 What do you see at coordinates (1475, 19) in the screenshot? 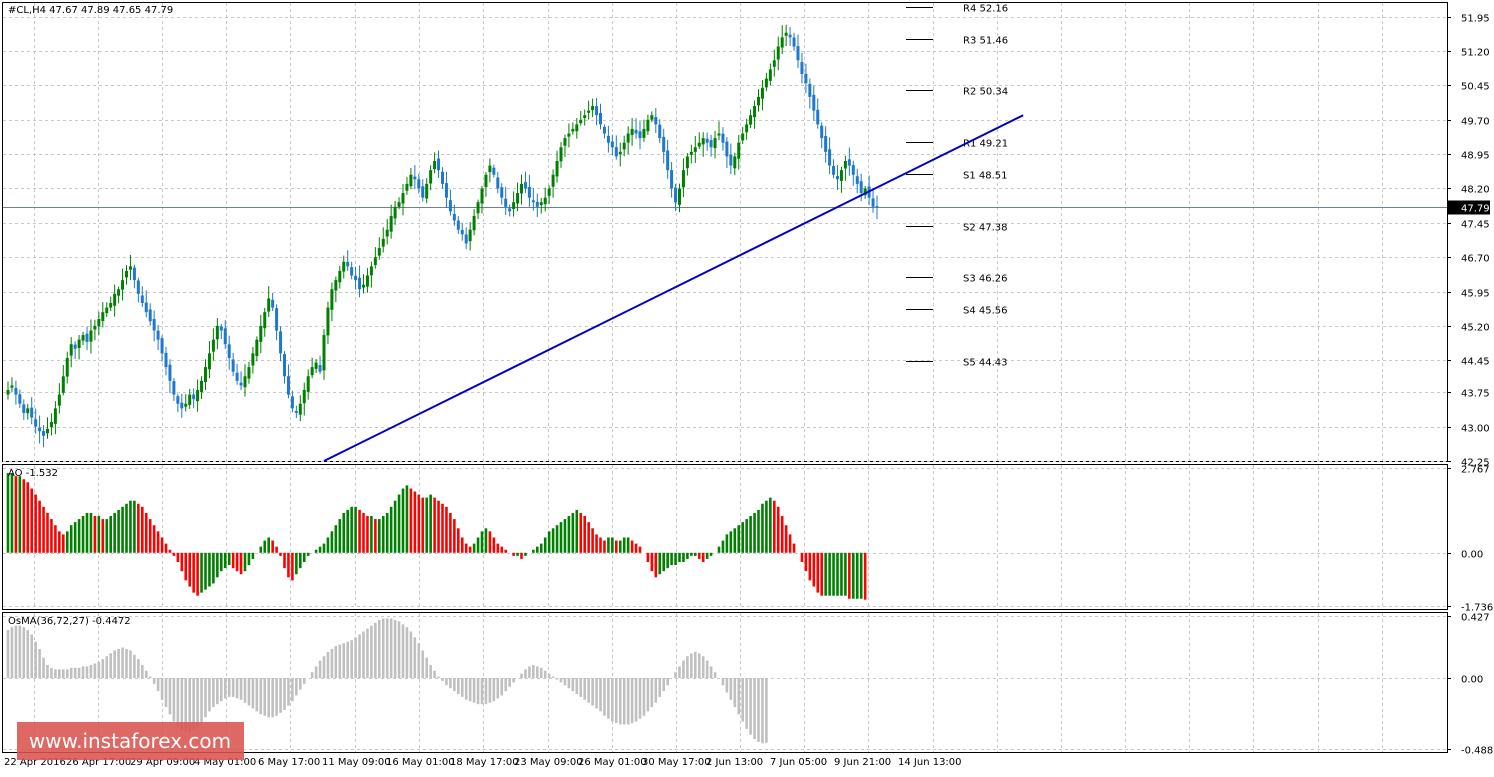
I see `price-axis-label: 51.95` at bounding box center [1475, 19].